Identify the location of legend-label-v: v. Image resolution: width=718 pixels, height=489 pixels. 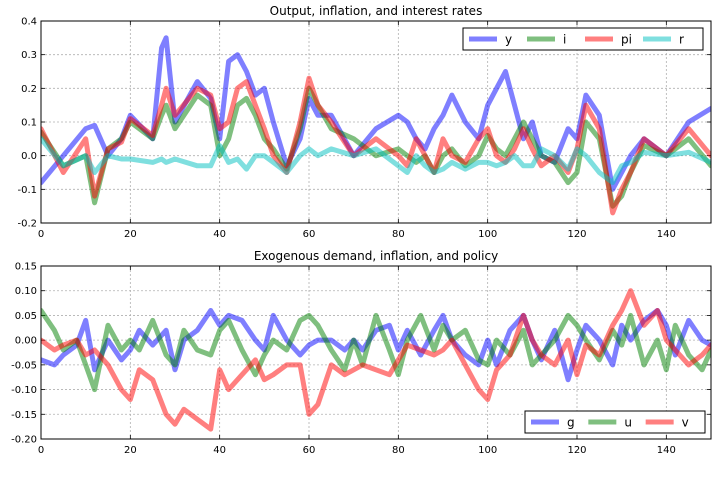
(685, 423).